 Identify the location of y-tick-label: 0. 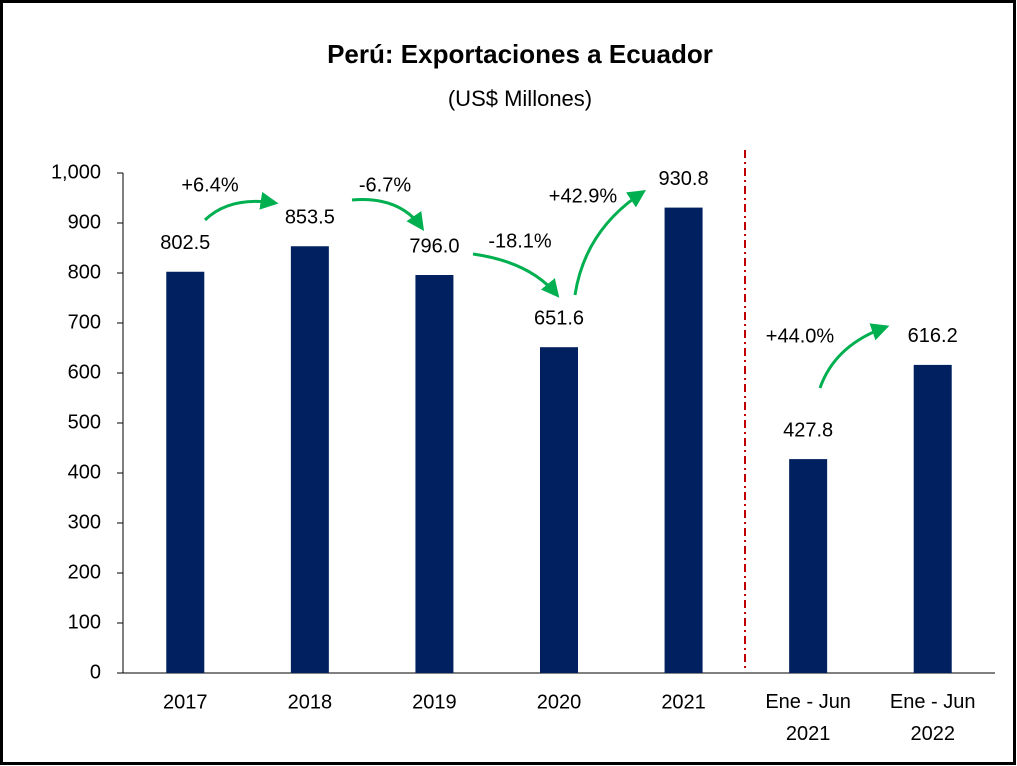
(95, 672).